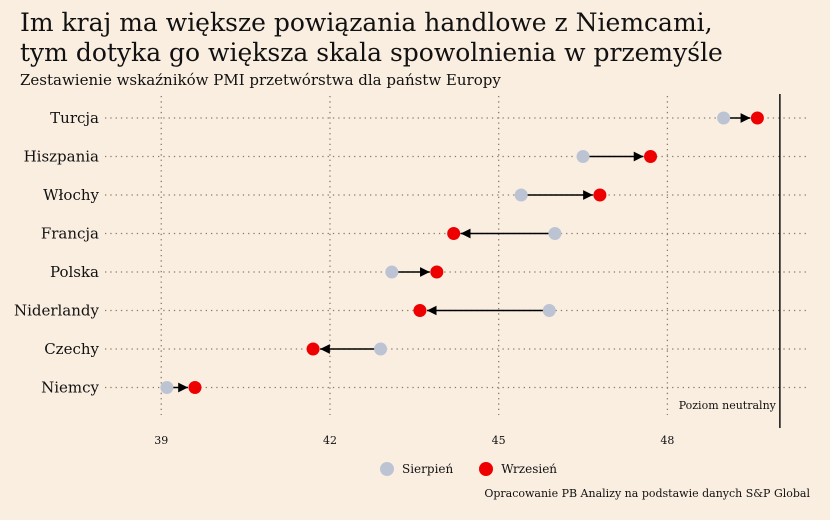  I want to click on category-label: Polska, so click(74, 272).